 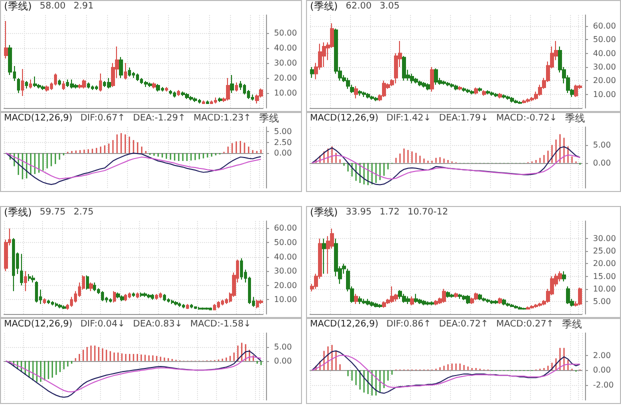 I want to click on text: 59.75, so click(x=53, y=213).